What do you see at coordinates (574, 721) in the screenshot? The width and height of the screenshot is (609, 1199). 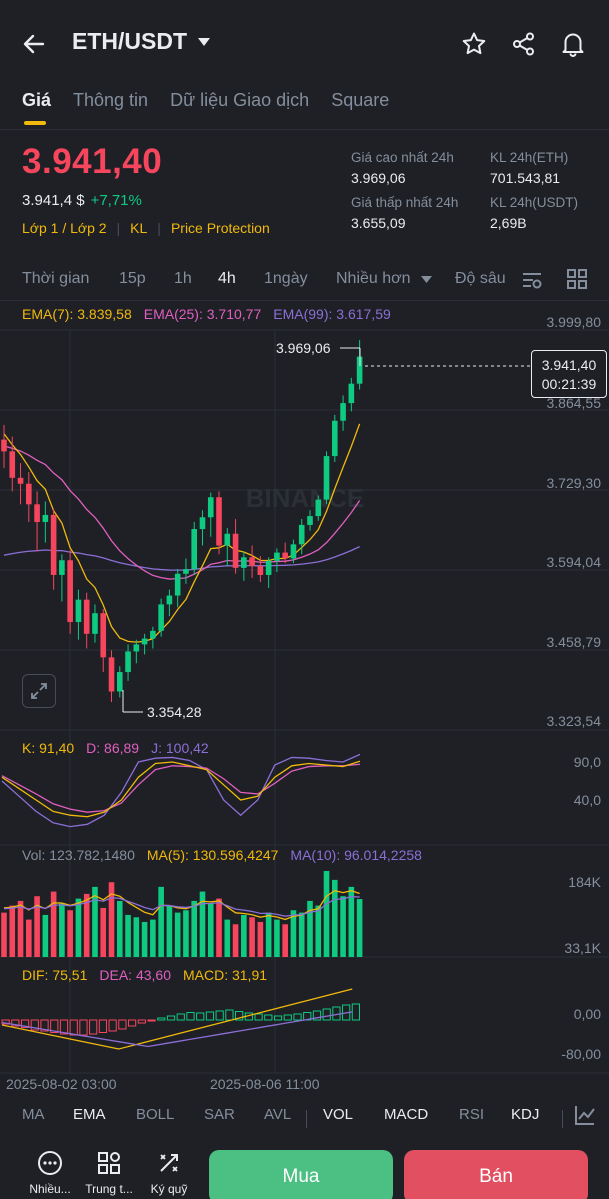 I see `price-axis-label: 3.323,54` at bounding box center [574, 721].